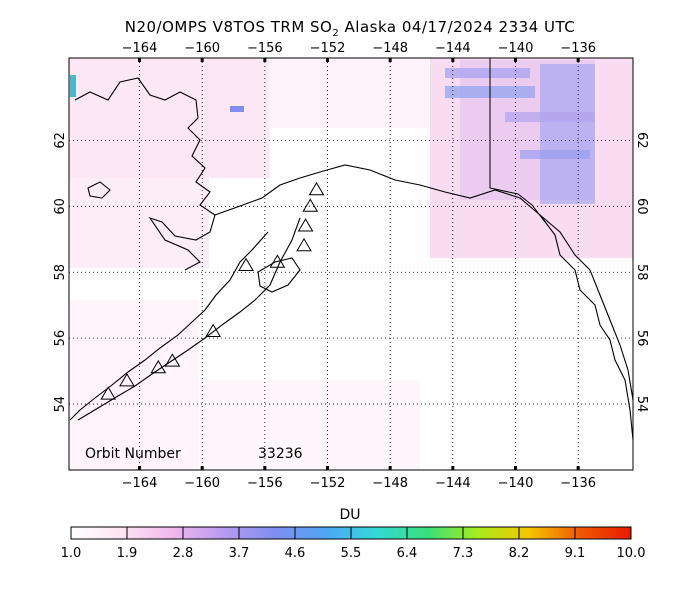 This screenshot has height=600, width=700. Describe the element at coordinates (228, 27) in the screenshot. I see `title-prefix: N20/OMPS V8TOS TRM SO` at that location.